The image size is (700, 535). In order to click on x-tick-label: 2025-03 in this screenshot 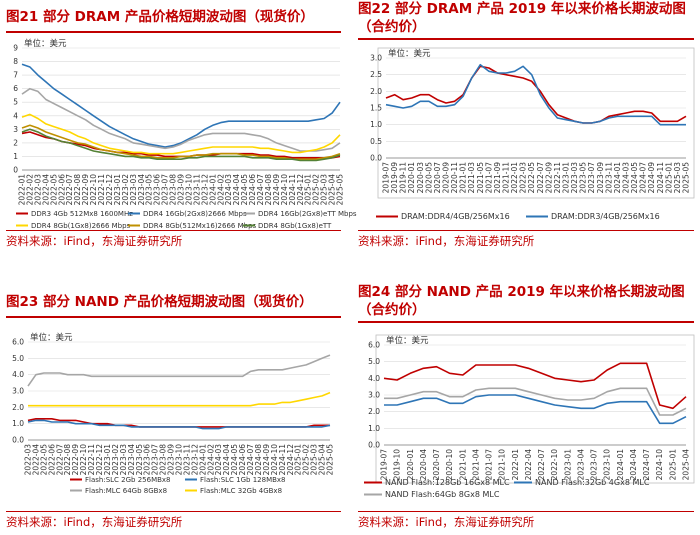, I will do `click(324, 190)`.